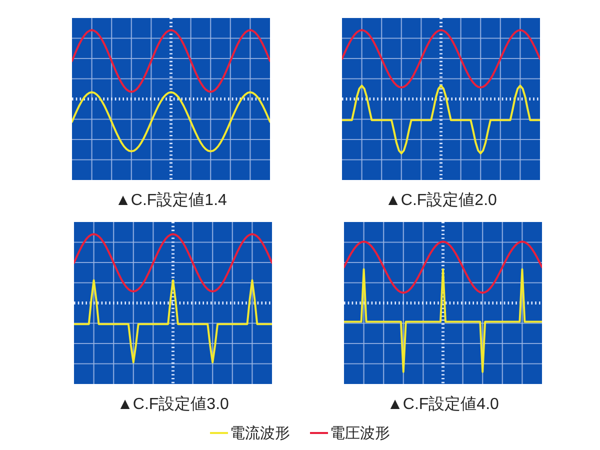 The width and height of the screenshot is (600, 450). Describe the element at coordinates (443, 404) in the screenshot. I see `title: ▲C.F設定値4.0` at that location.